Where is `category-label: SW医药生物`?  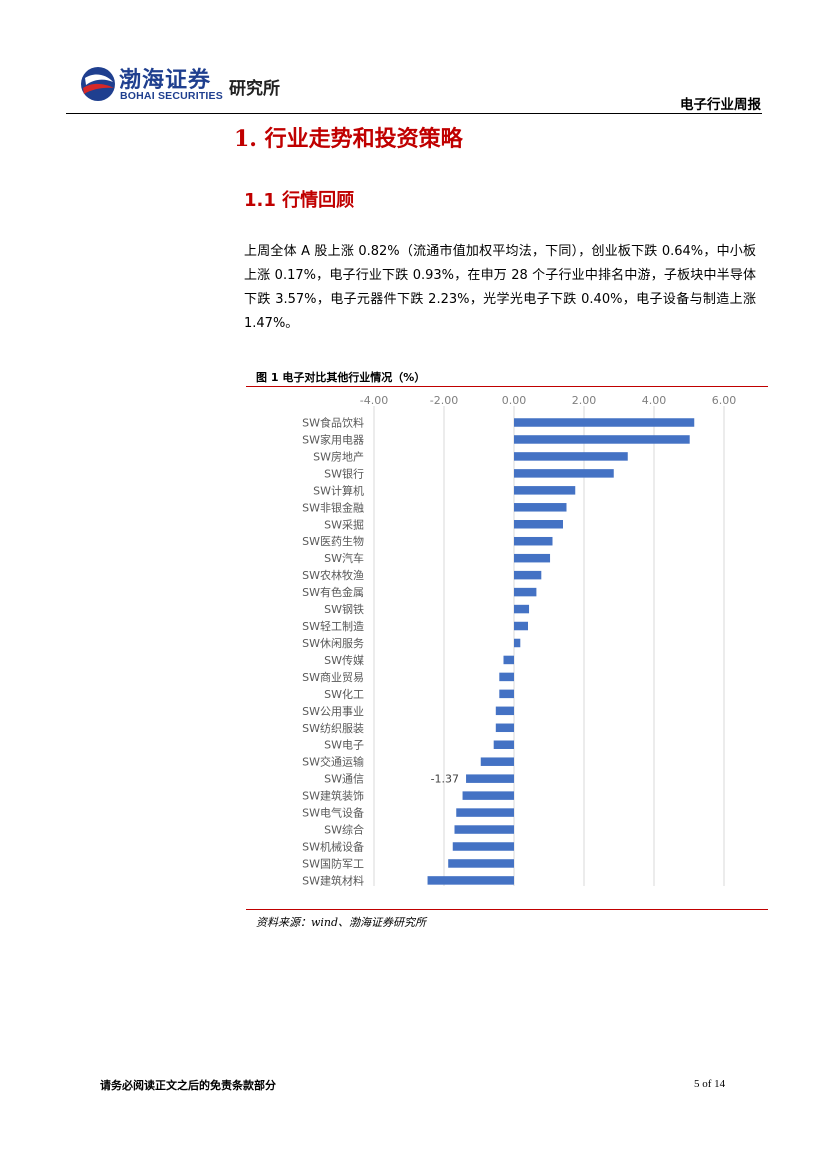
category-label: SW医药生物 is located at coordinates (333, 541).